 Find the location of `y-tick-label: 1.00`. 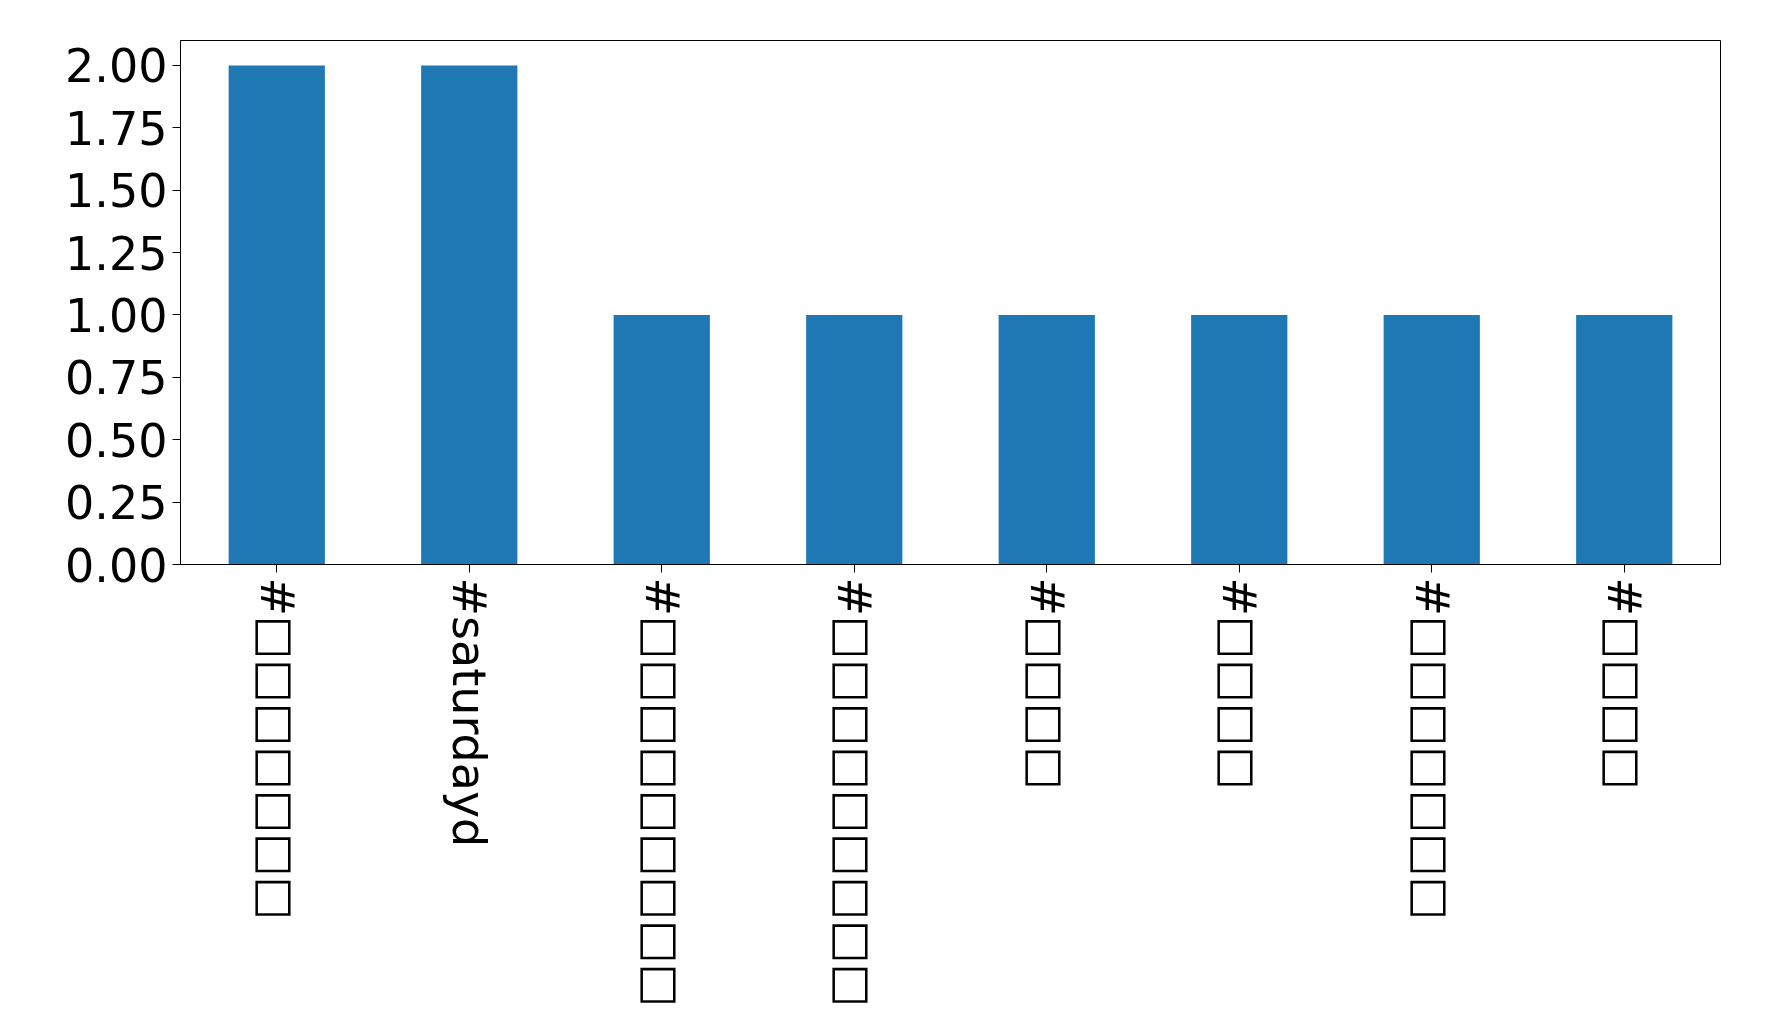

y-tick-label: 1.00 is located at coordinates (116, 315).